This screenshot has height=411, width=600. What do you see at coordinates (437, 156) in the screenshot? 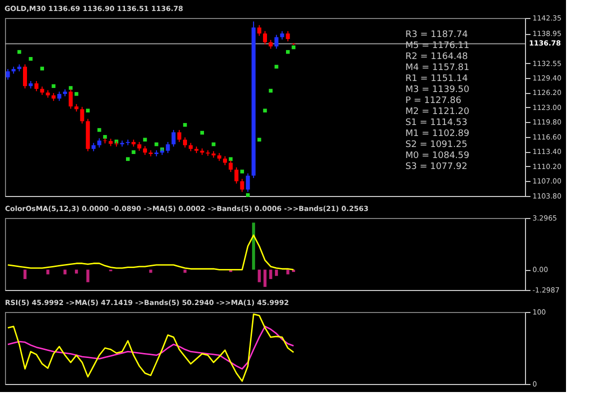
I see `annotation: M0 = 1084.59` at bounding box center [437, 156].